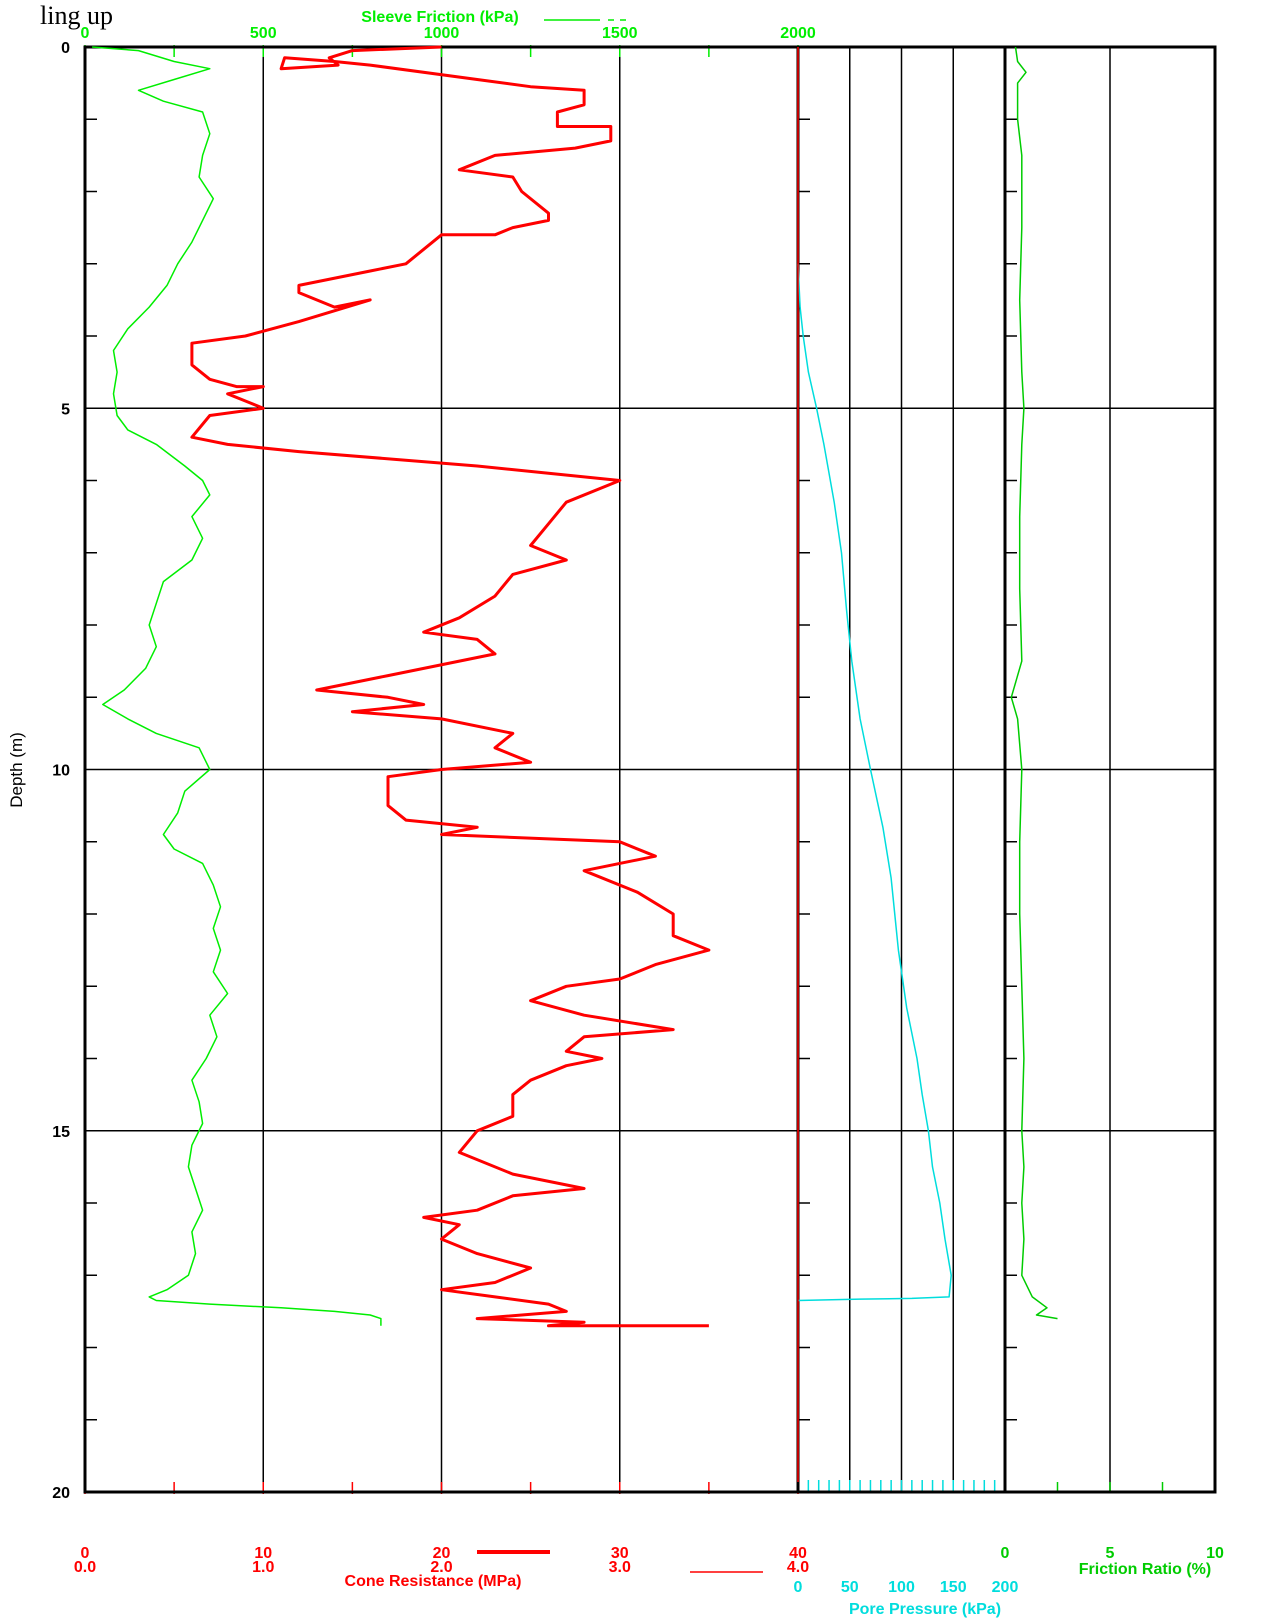 Image resolution: width=1279 pixels, height=1621 pixels. I want to click on ratio-axis-title: Friction Ratio (%), so click(1145, 1569).